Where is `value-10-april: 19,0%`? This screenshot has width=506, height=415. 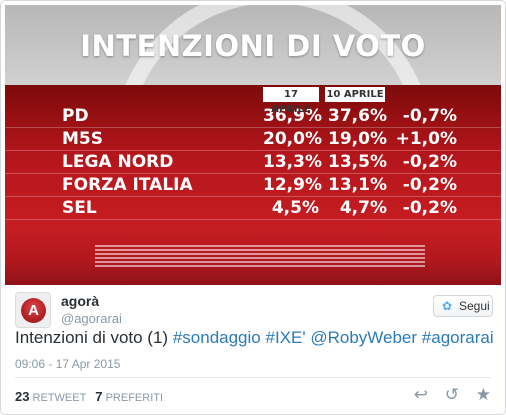 value-10-april: 19,0% is located at coordinates (357, 139).